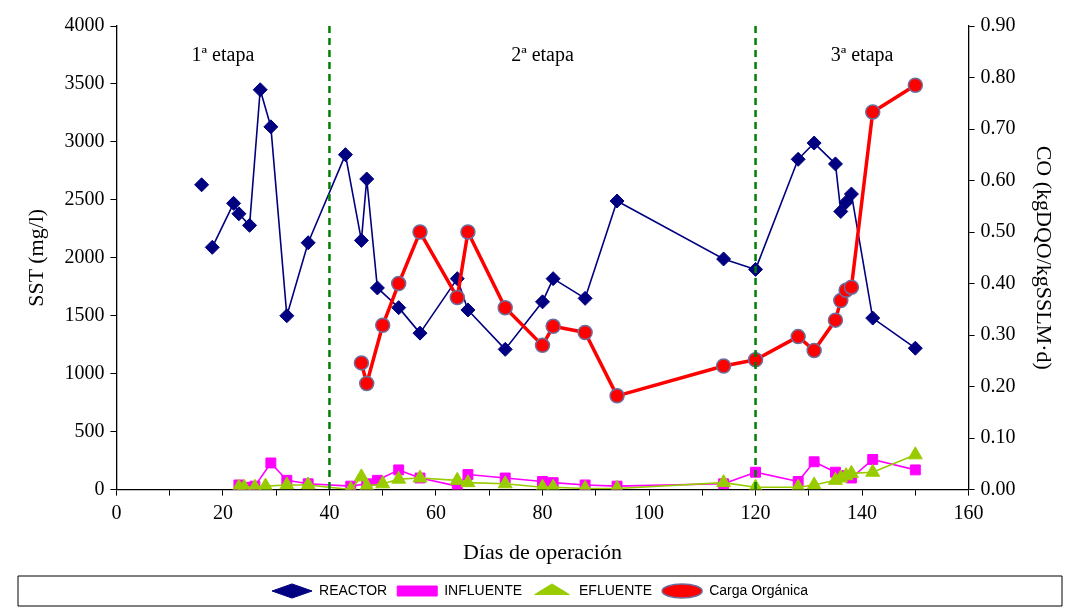  Describe the element at coordinates (329, 511) in the screenshot. I see `x-tick-label: 40` at that location.